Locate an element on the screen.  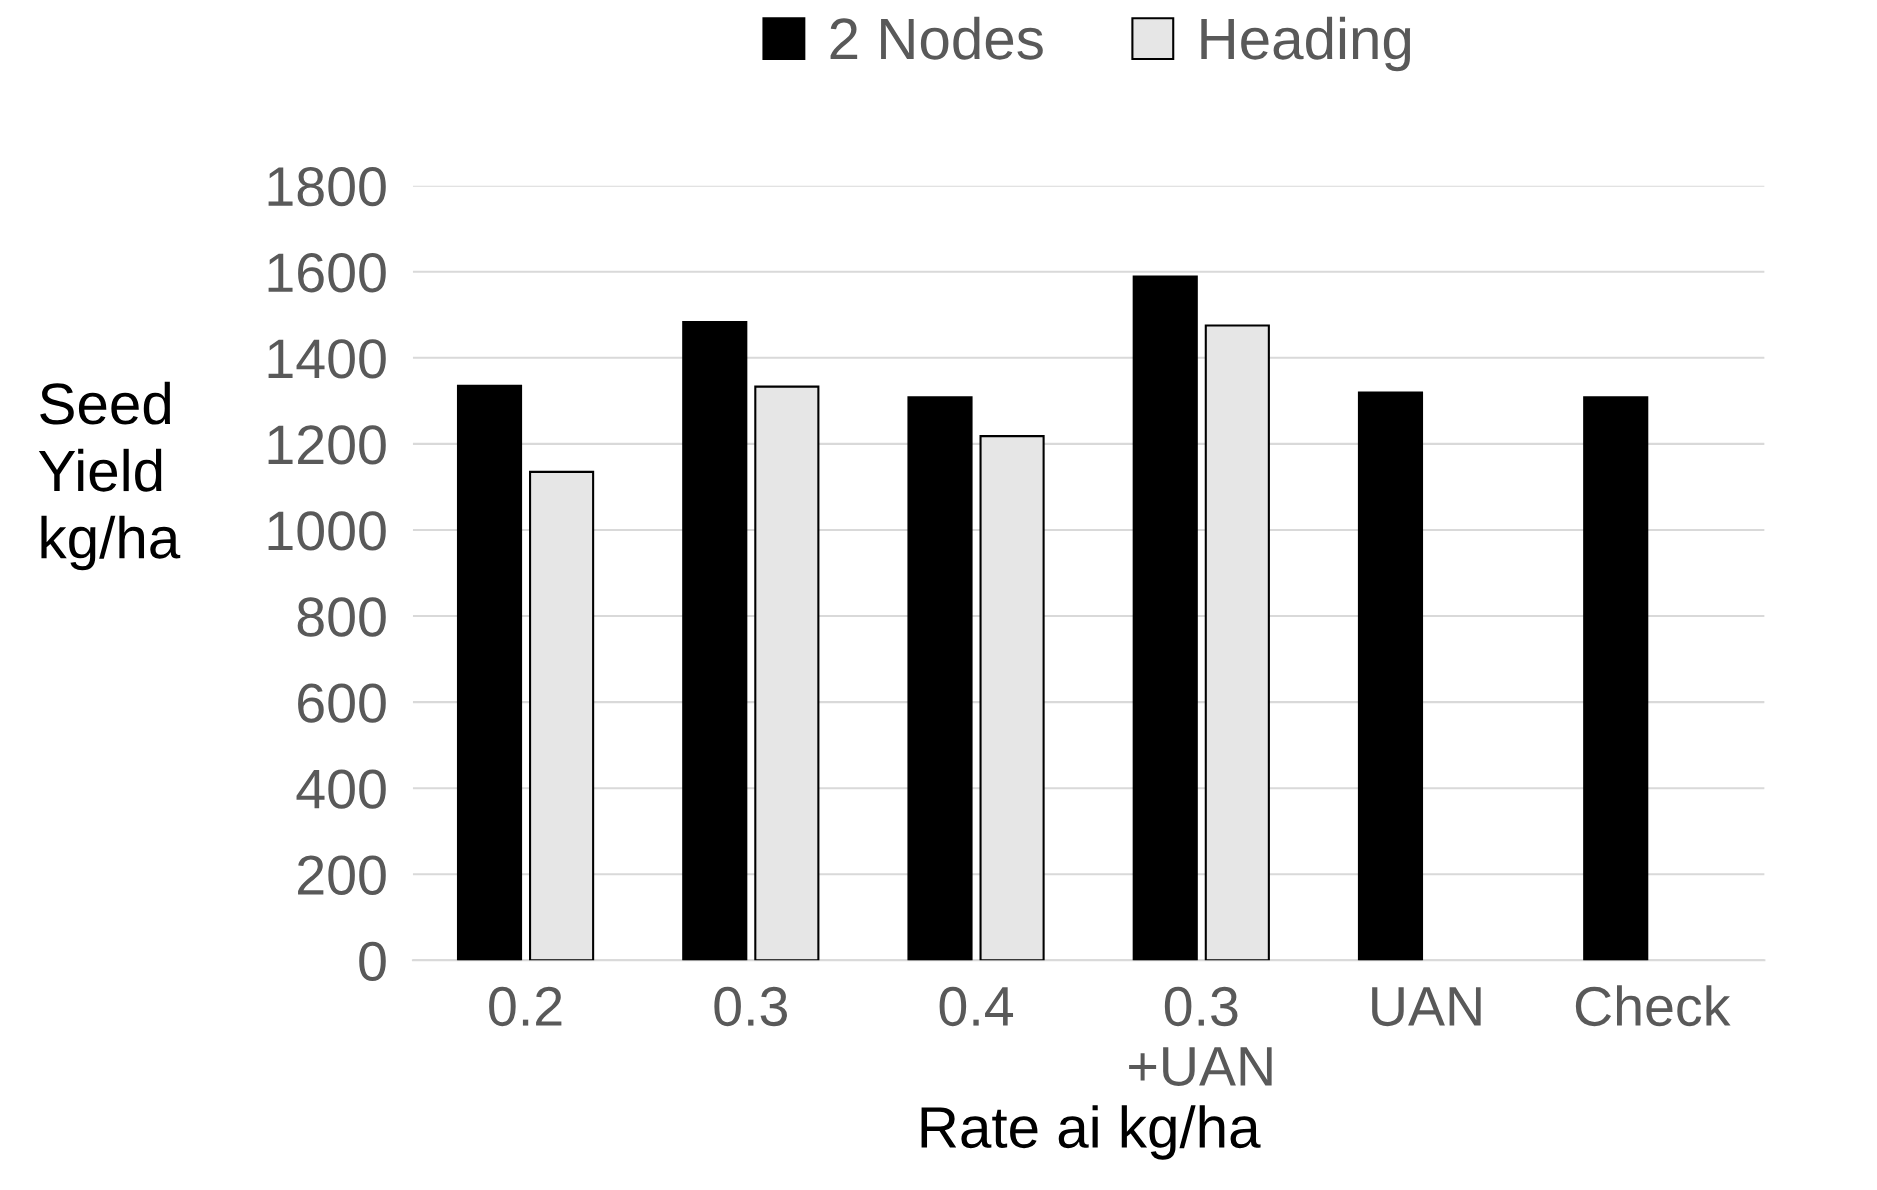
y-tick-label: 1400 is located at coordinates (327, 359).